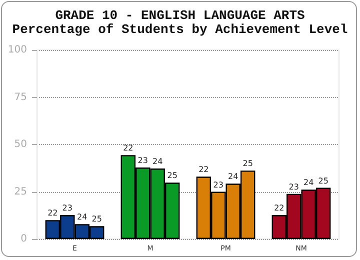  I want to click on chart-title: GRADE 10 - ENGLISH LANGUAGE ARTS, so click(180, 15).